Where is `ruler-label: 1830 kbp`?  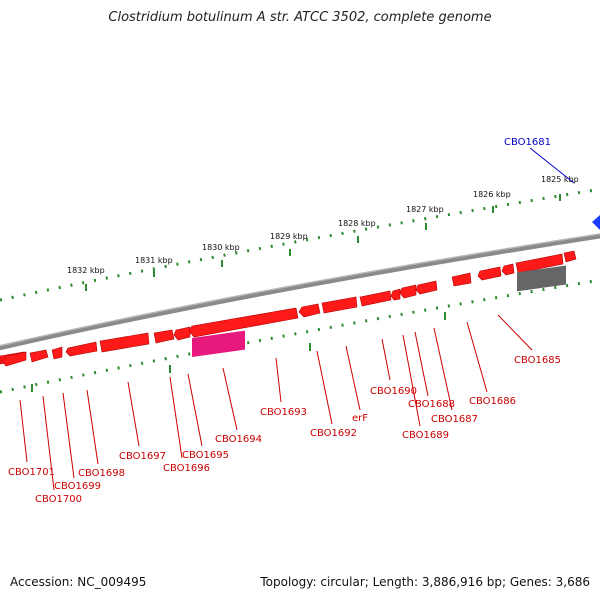
ruler-label: 1830 kbp is located at coordinates (221, 247).